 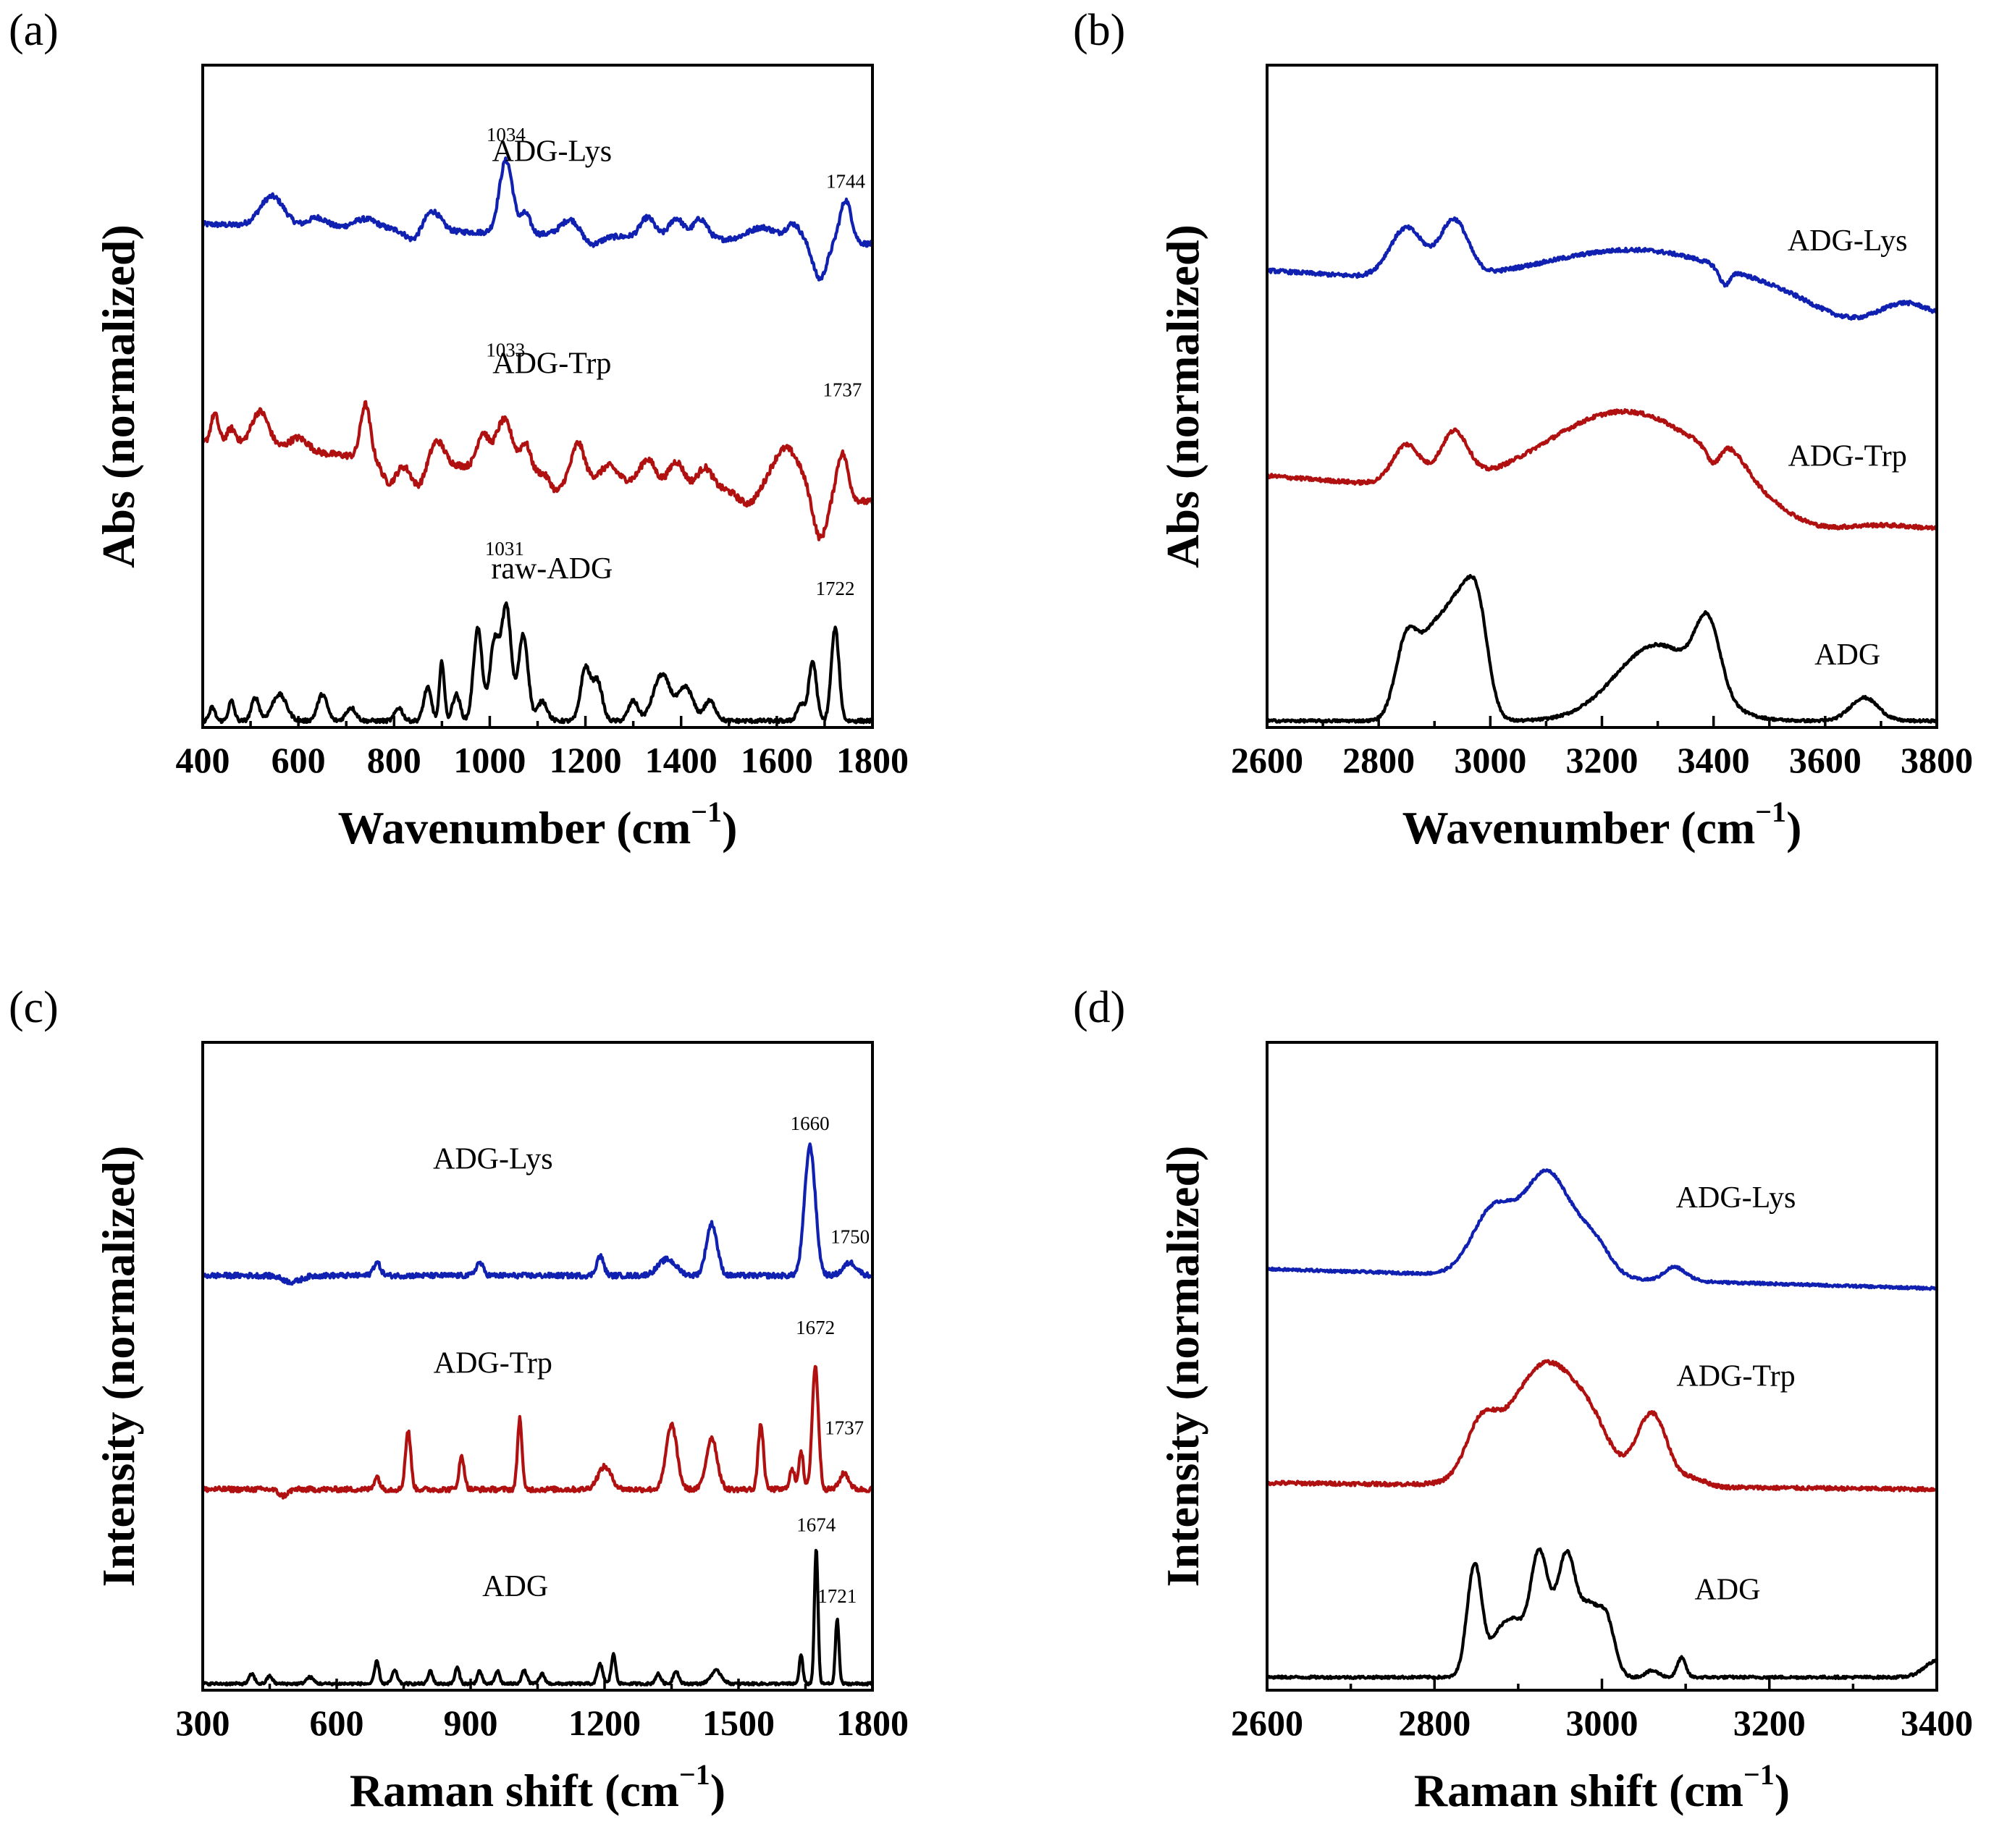 I want to click on peak-label: 1721, so click(x=837, y=1596).